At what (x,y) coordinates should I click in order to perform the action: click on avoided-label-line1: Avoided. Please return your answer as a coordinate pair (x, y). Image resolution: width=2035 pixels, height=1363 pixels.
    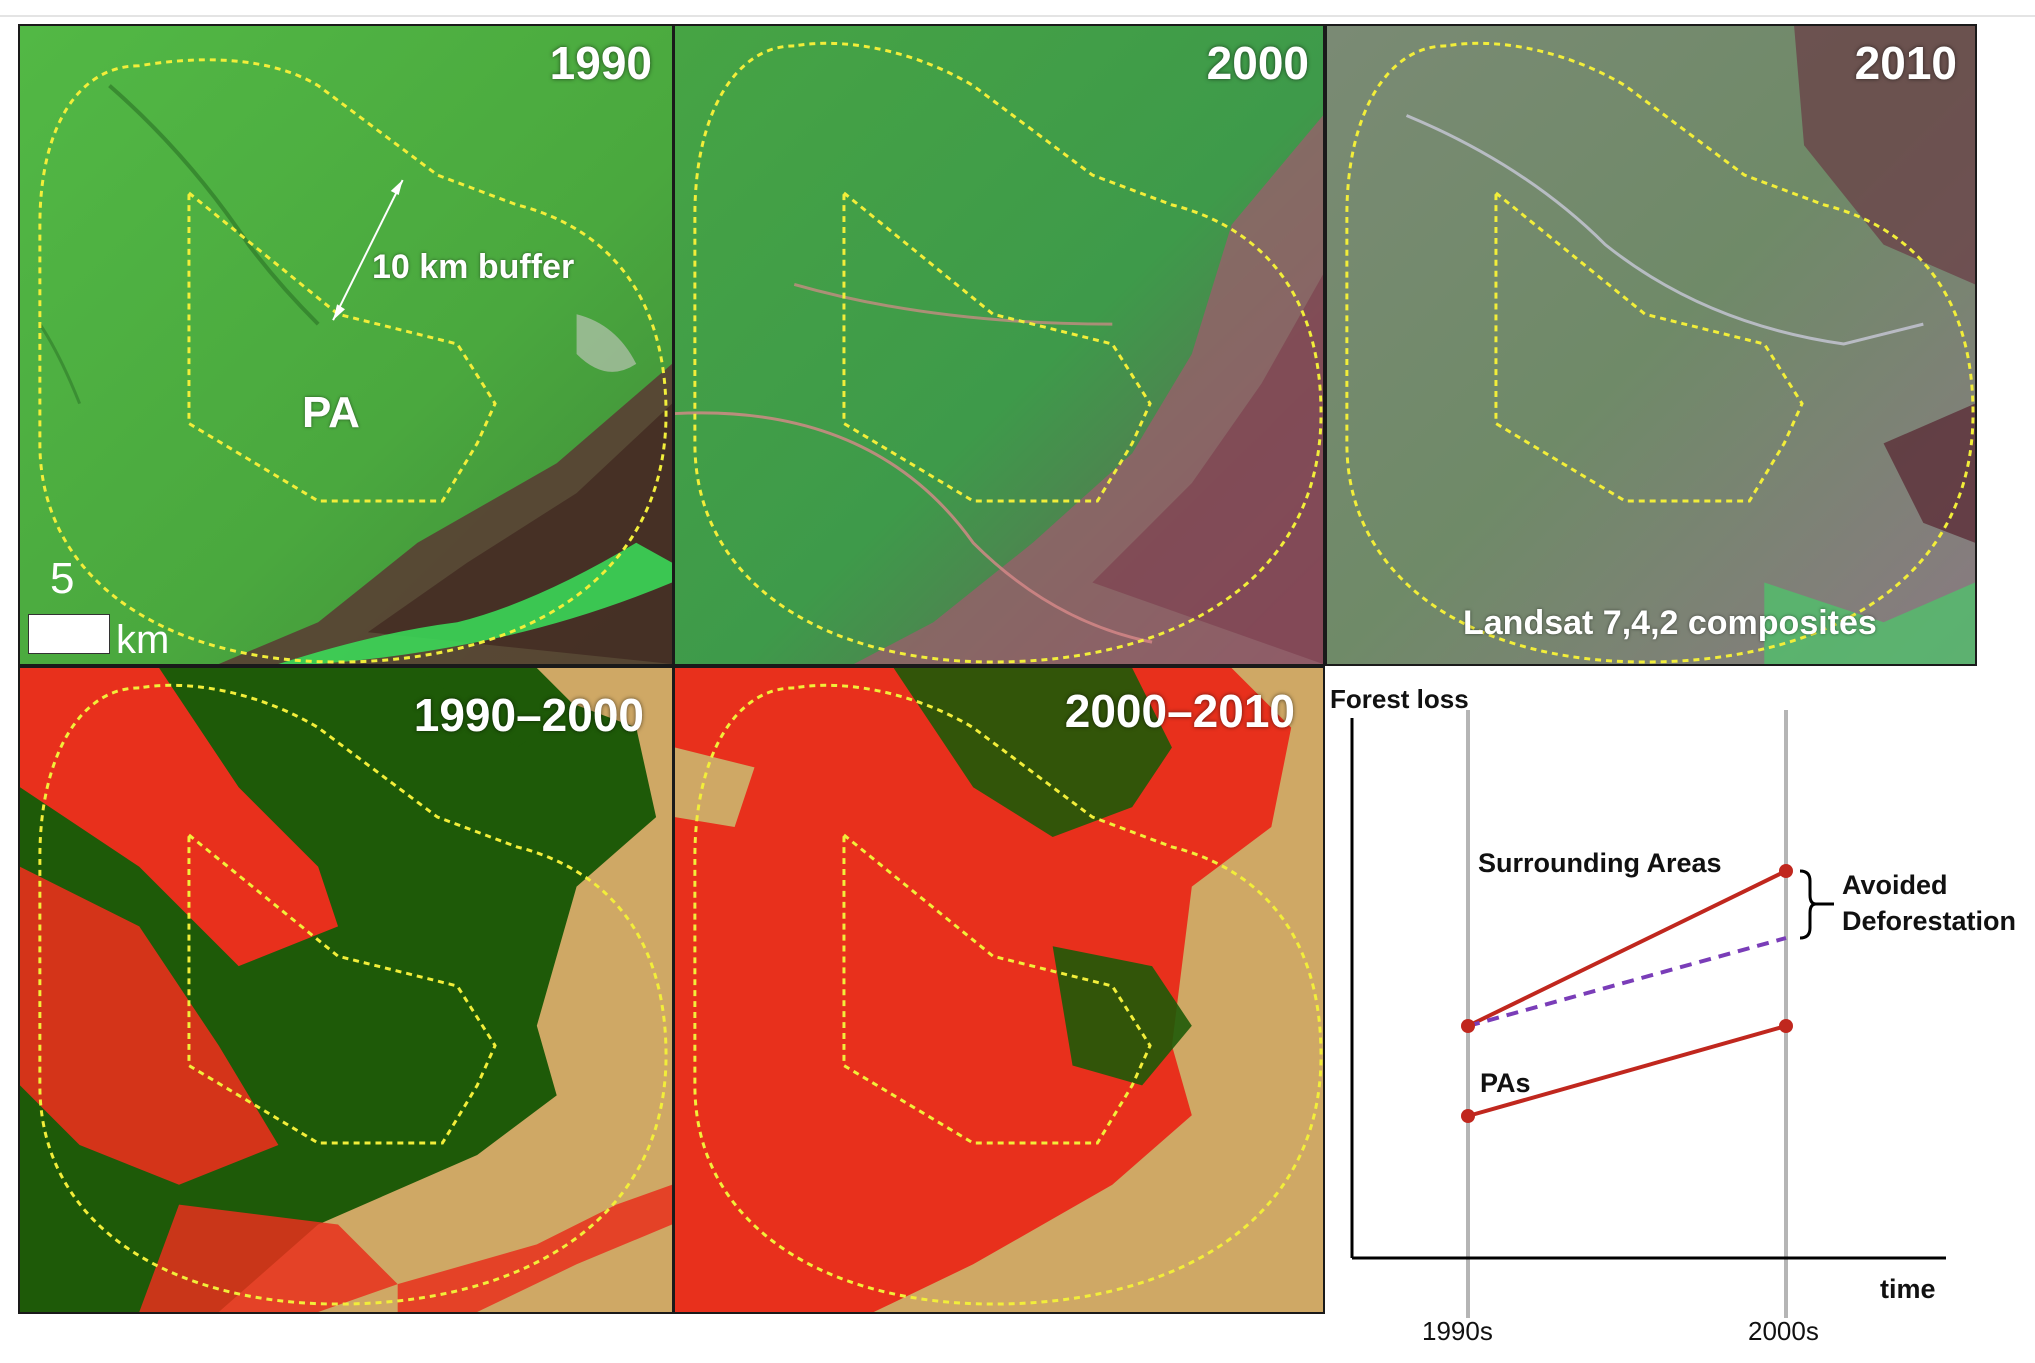
    Looking at the image, I should click on (1895, 885).